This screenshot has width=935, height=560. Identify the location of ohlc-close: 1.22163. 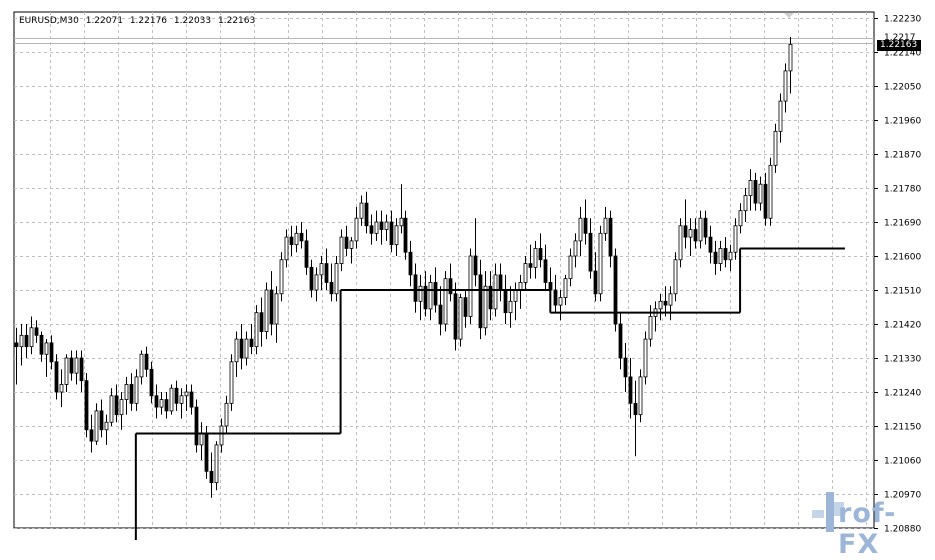
(237, 21).